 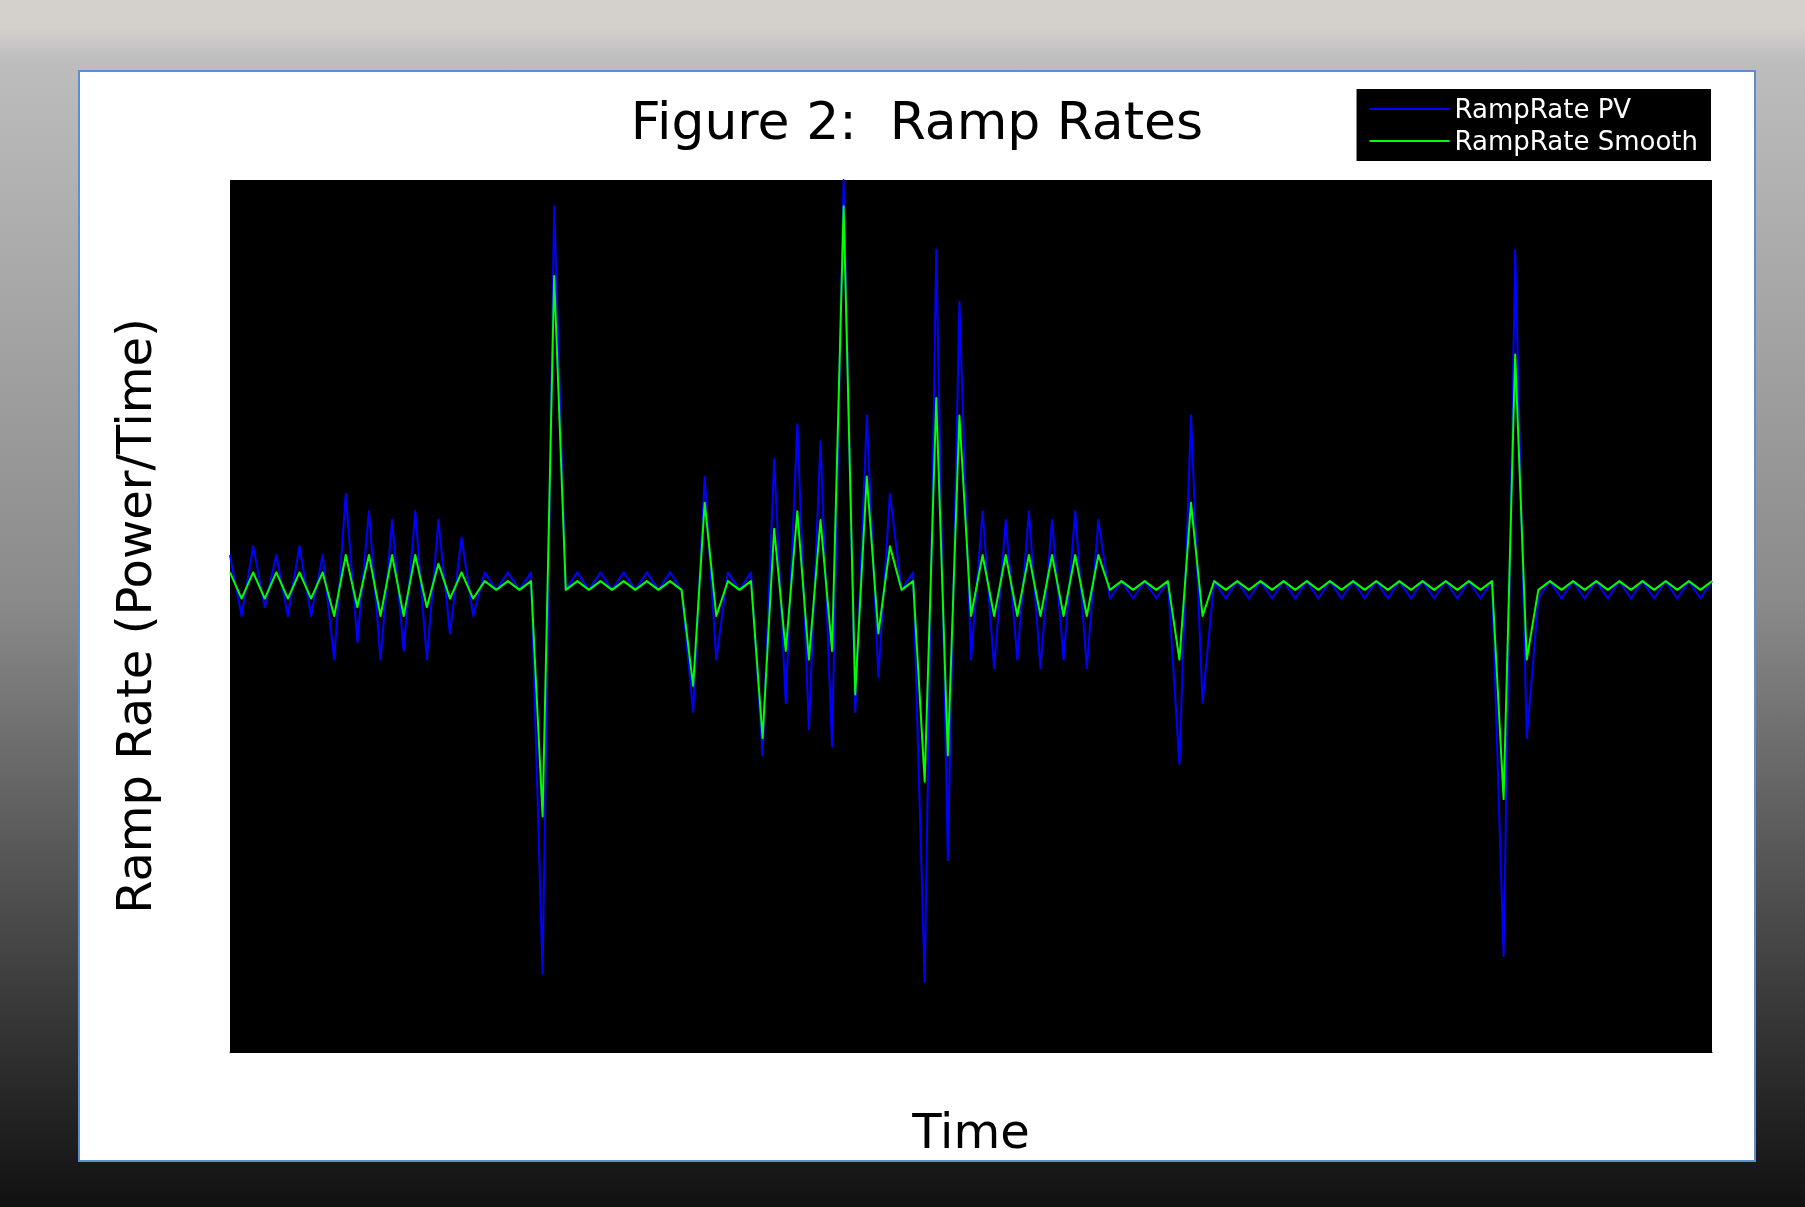 I want to click on x-axis-title: Time, so click(x=970, y=1131).